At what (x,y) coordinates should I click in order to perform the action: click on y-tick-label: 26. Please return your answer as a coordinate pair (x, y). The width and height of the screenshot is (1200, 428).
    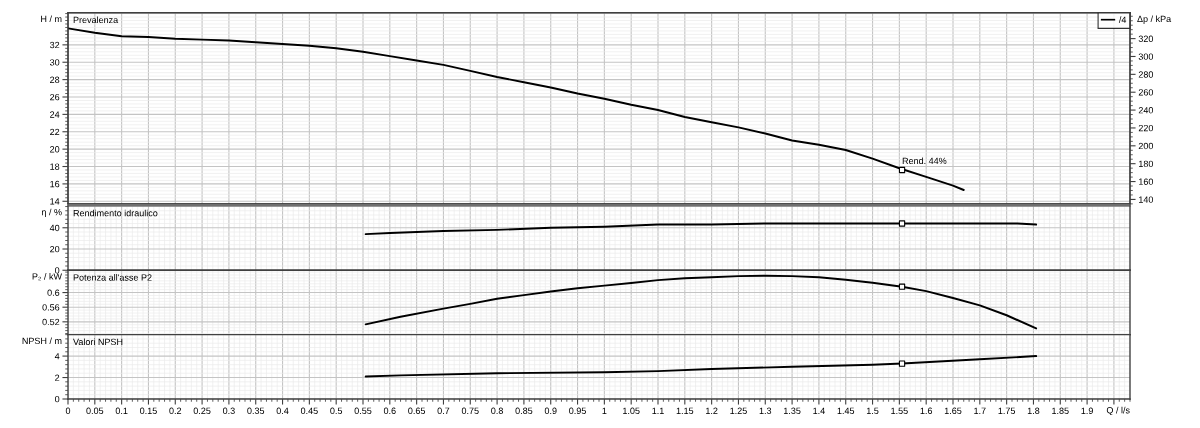
    Looking at the image, I should click on (55, 97).